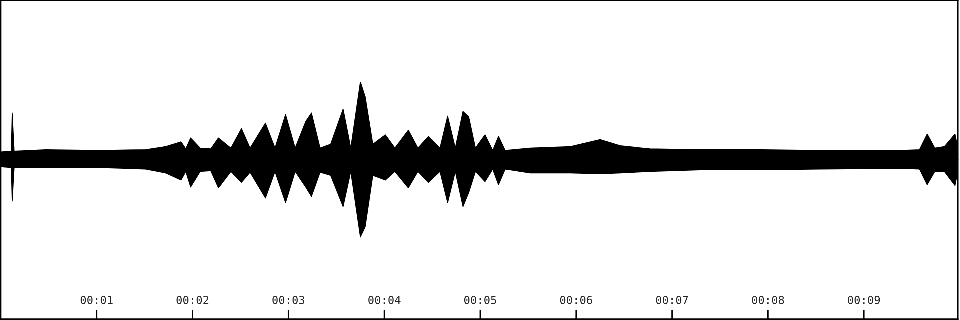 This screenshot has width=960, height=320. I want to click on x-tick-label: 00:03, so click(288, 300).